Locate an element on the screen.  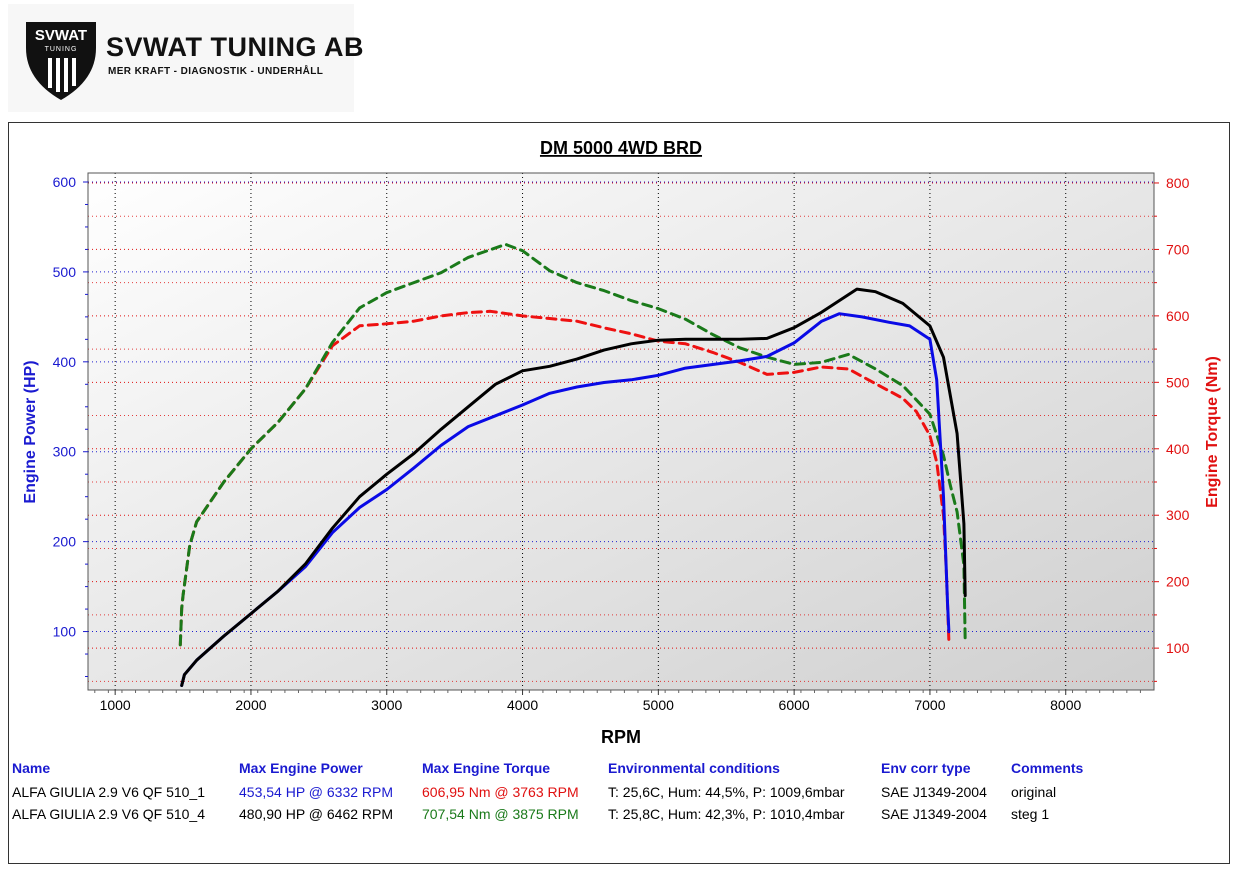
row2-env: T: 25,8C, Hum: 42,3%, P: 1010,4mbar is located at coordinates (726, 814).